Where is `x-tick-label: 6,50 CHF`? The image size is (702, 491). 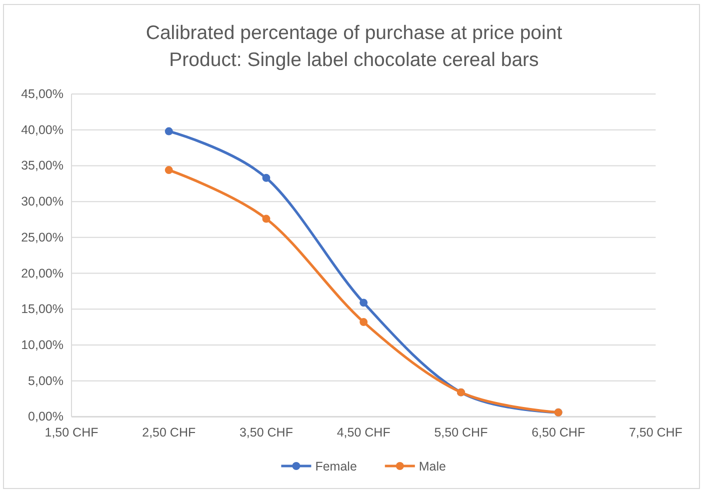
x-tick-label: 6,50 CHF is located at coordinates (559, 433).